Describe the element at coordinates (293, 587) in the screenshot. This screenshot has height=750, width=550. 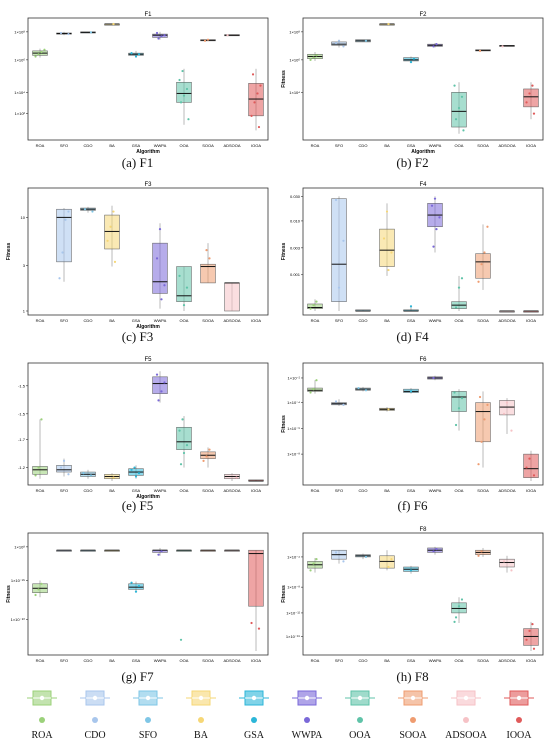
I see `y-tick-label: 1×10⁻⁸` at that location.